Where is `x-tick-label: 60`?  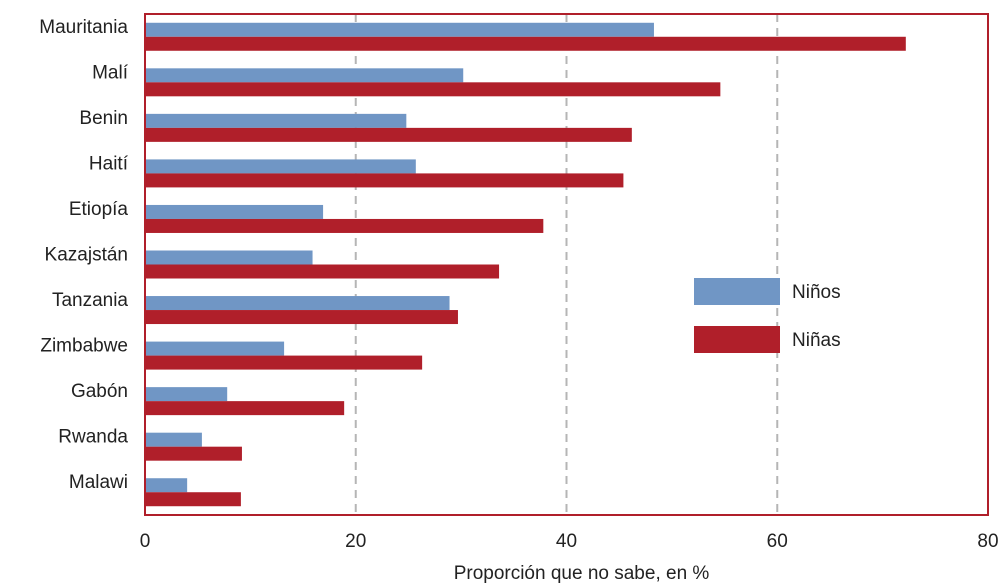 x-tick-label: 60 is located at coordinates (777, 541).